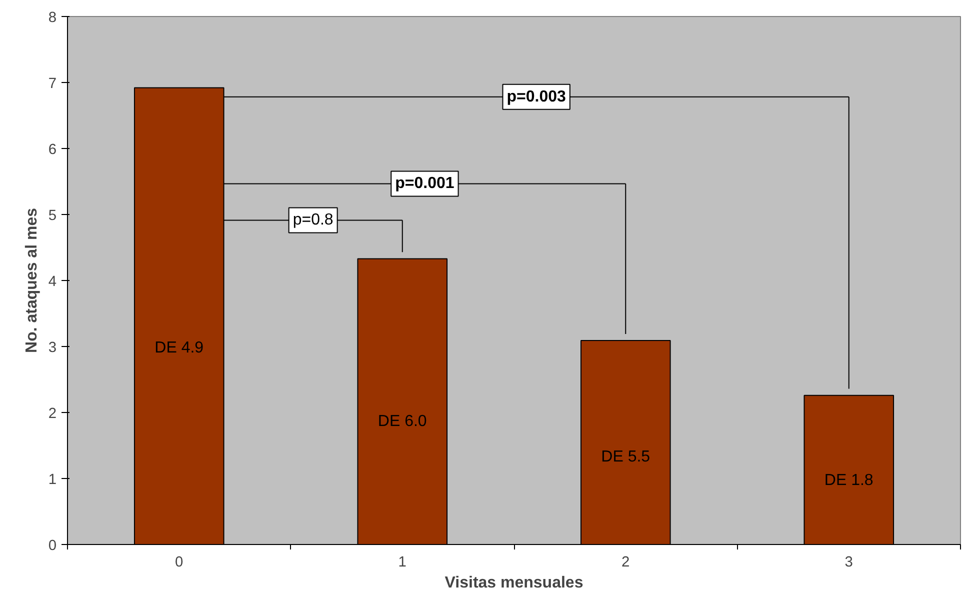 The image size is (965, 612). What do you see at coordinates (402, 421) in the screenshot?
I see `annotation: DE 6.0` at bounding box center [402, 421].